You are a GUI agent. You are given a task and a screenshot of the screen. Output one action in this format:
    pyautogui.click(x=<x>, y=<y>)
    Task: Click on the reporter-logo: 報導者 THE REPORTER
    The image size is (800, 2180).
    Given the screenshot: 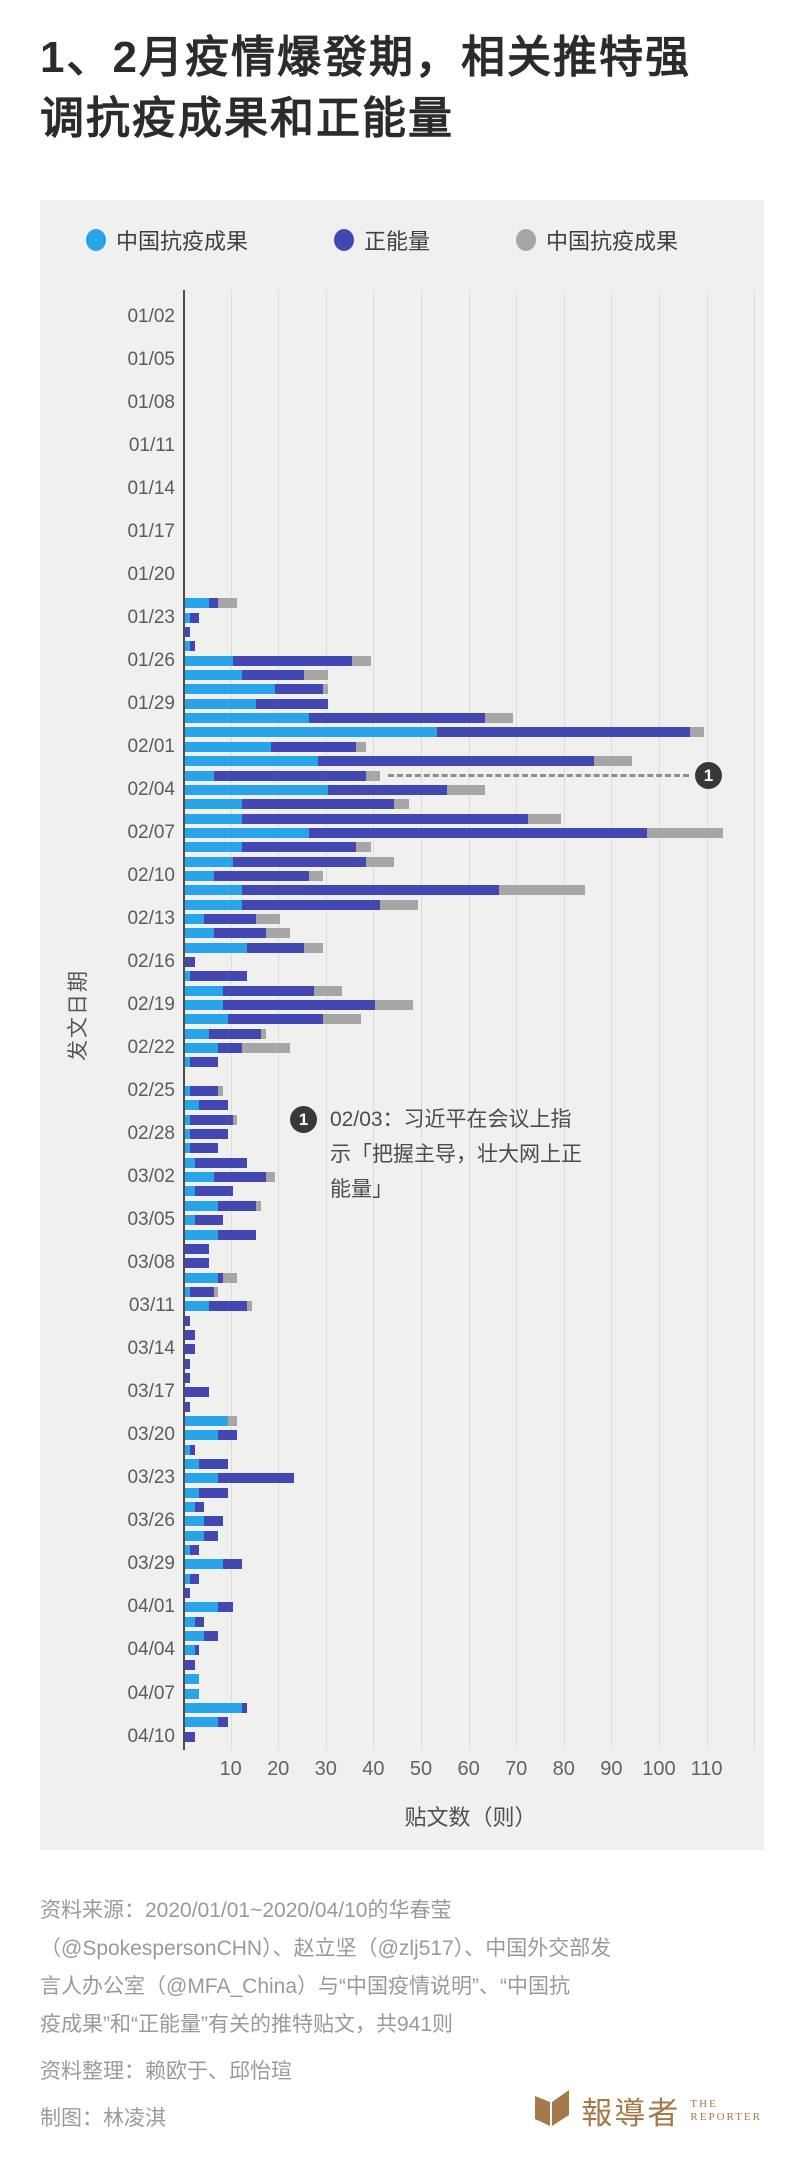 What is the action you would take?
    pyautogui.click(x=647, y=2110)
    